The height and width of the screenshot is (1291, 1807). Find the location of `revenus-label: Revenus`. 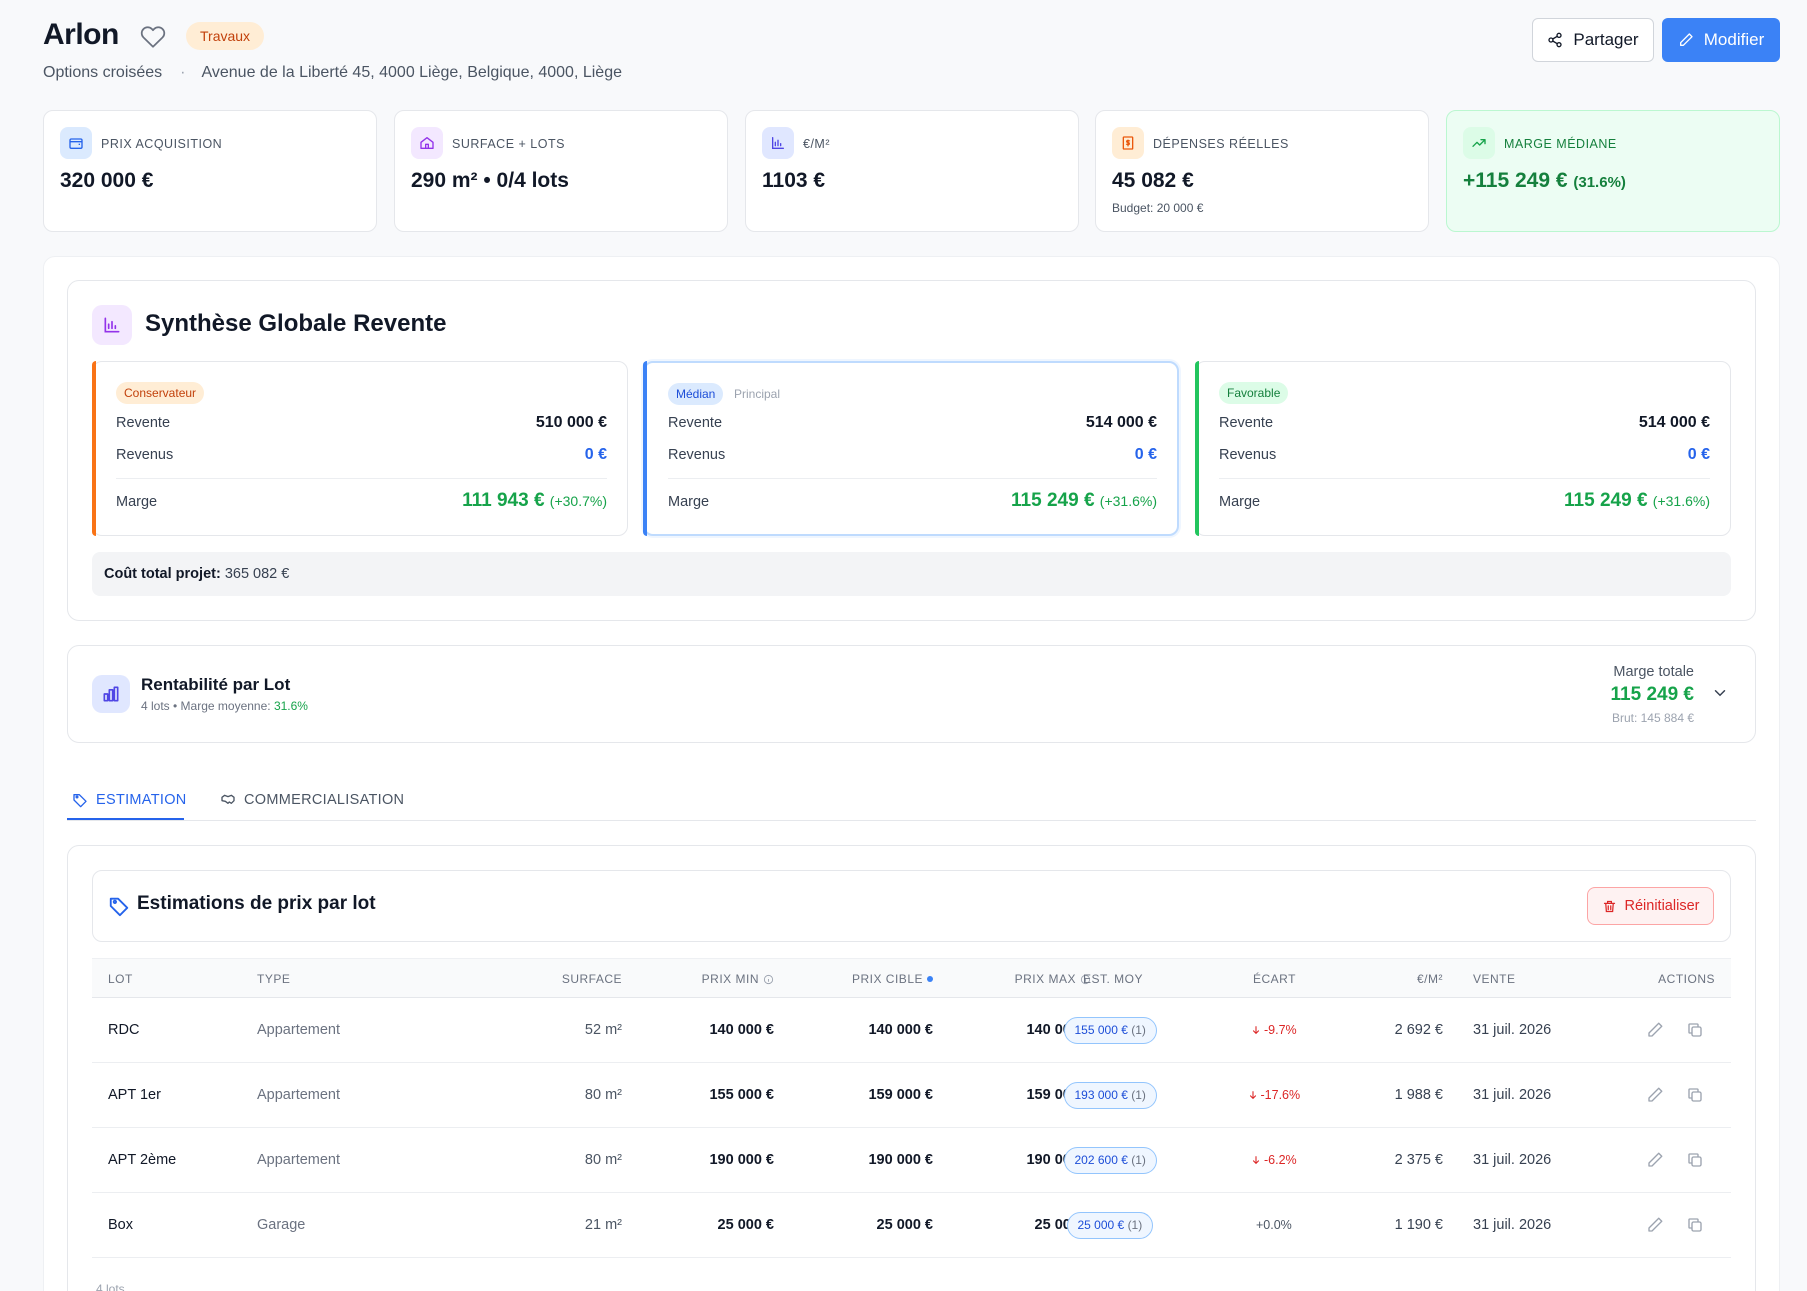

revenus-label: Revenus is located at coordinates (145, 455).